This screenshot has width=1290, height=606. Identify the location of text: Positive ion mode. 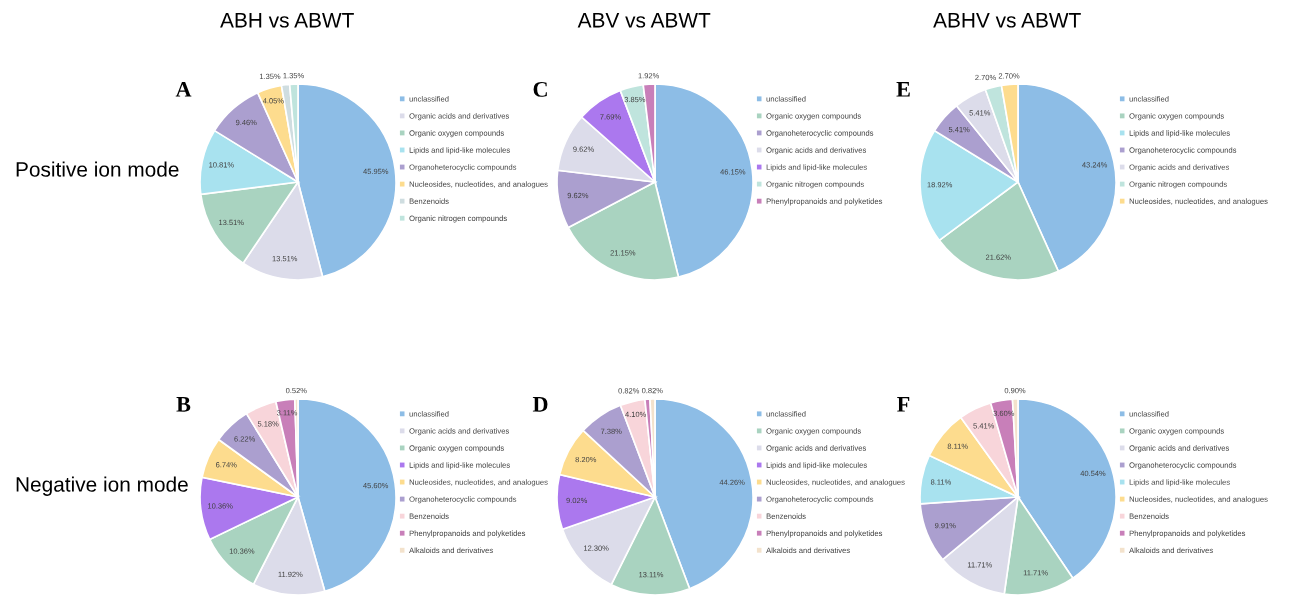
(97, 169).